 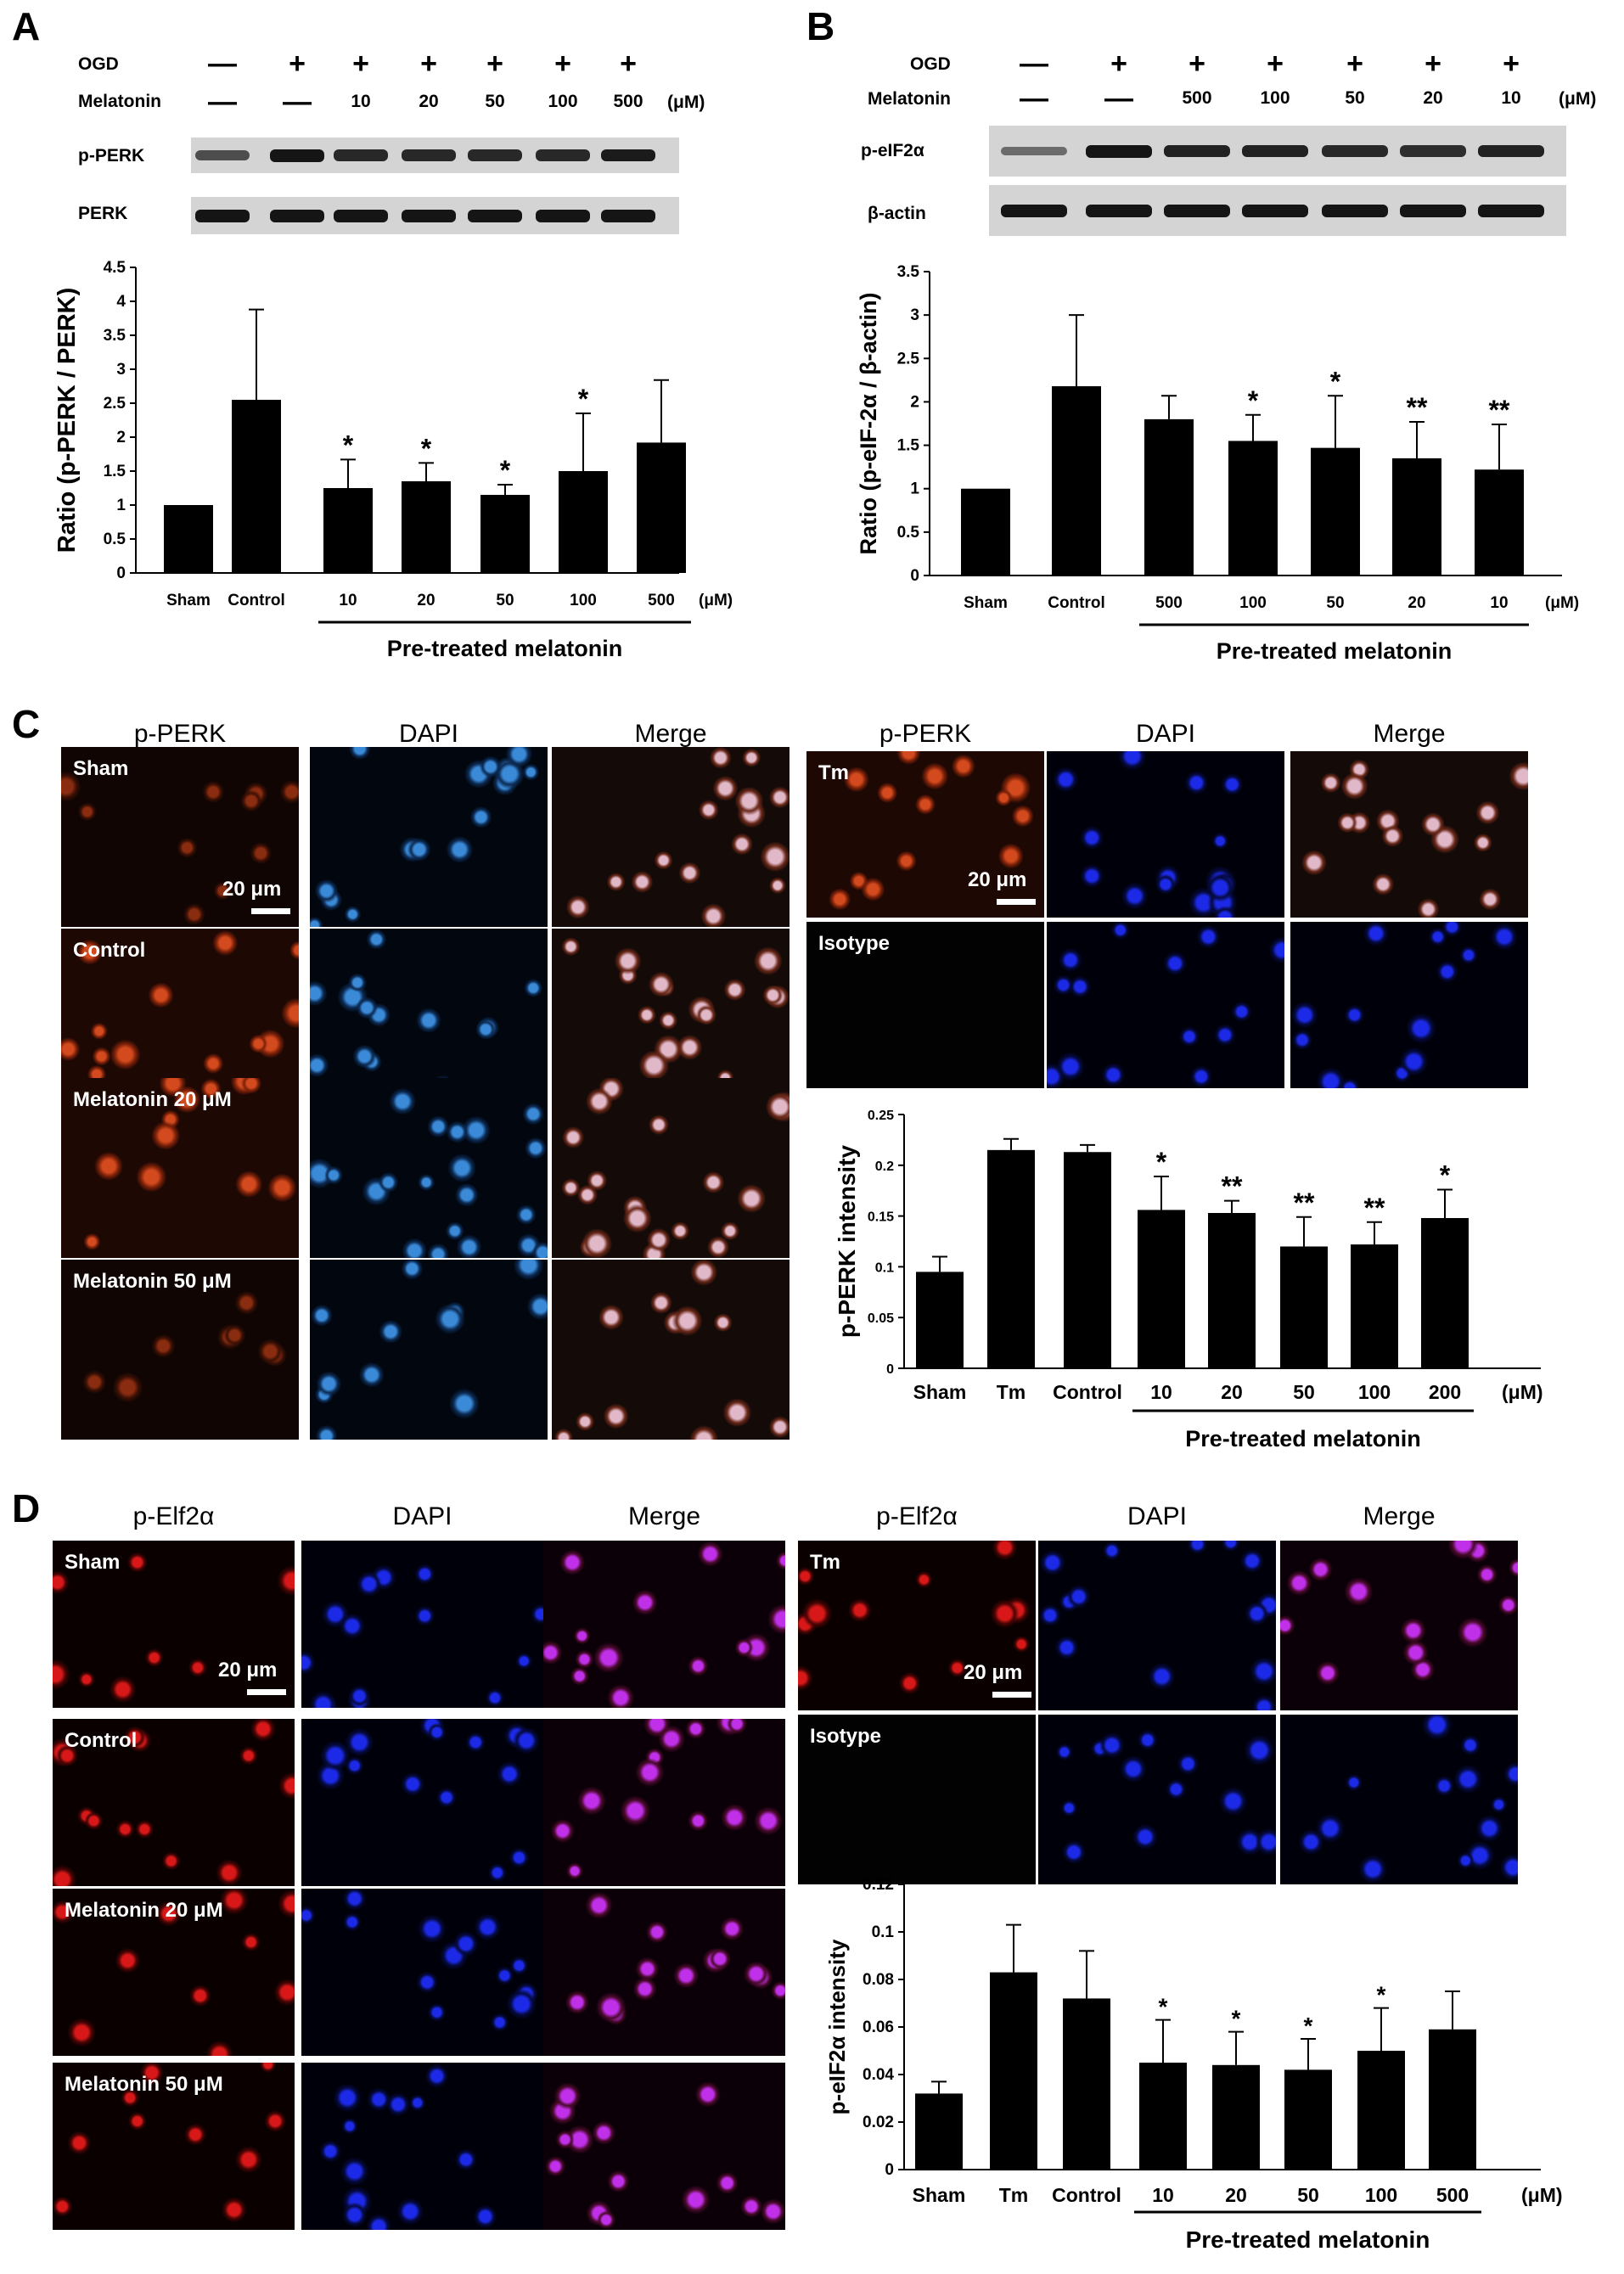 What do you see at coordinates (174, 1624) in the screenshot?
I see `micrograph-image: Sham 20 μm` at bounding box center [174, 1624].